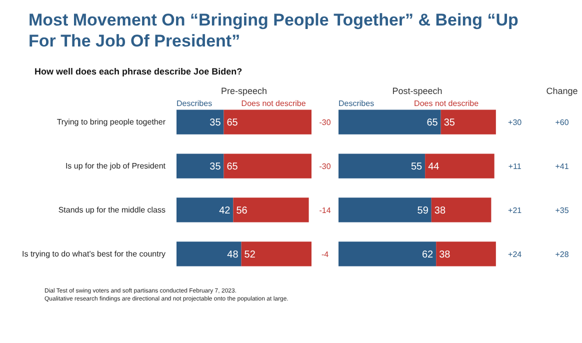  Describe the element at coordinates (273, 30) in the screenshot. I see `chart-title: Most Movement On “Bringing People Together” & Being “Up For The Job Of President”` at that location.